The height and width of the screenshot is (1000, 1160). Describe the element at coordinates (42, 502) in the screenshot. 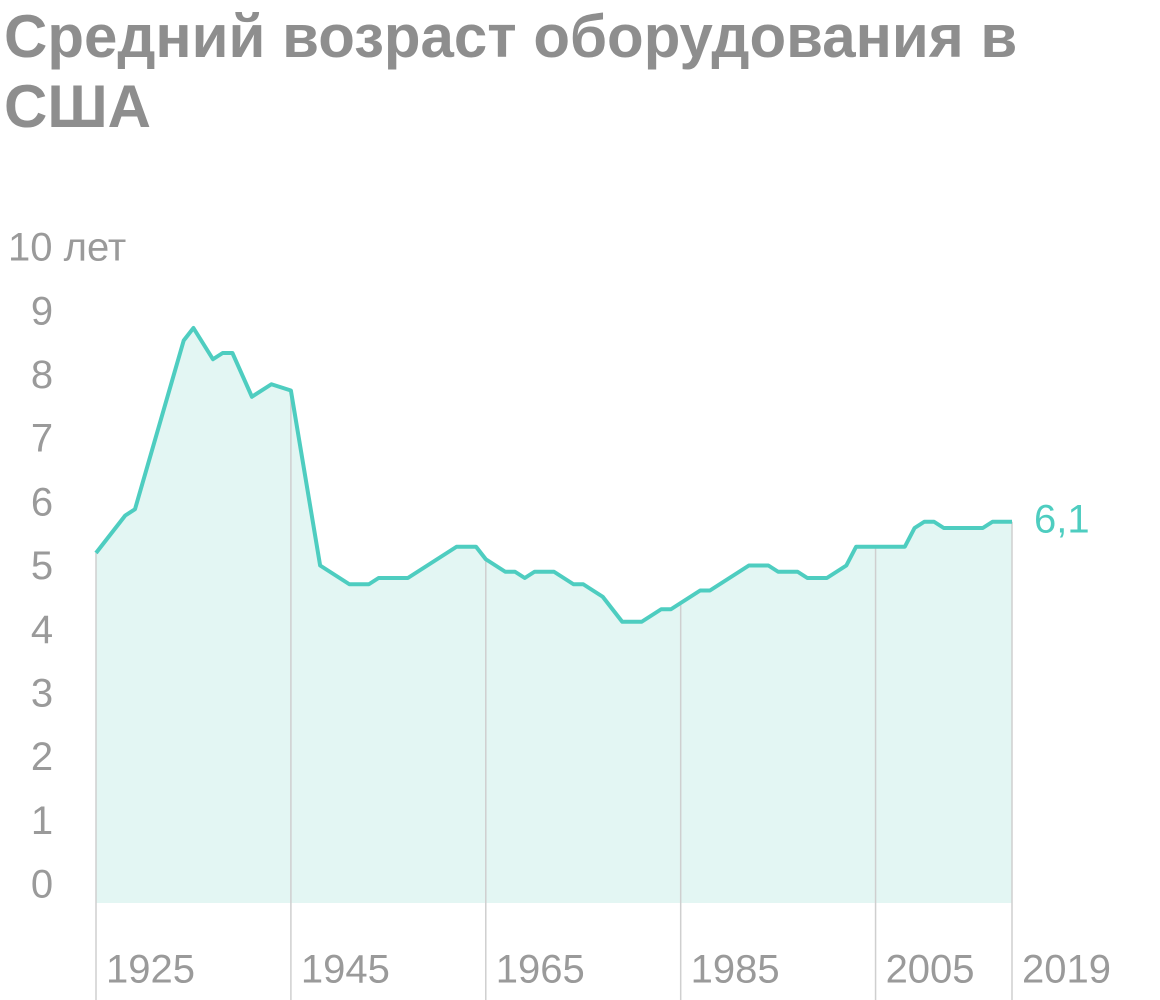

I see `y-tick-label: 6` at that location.